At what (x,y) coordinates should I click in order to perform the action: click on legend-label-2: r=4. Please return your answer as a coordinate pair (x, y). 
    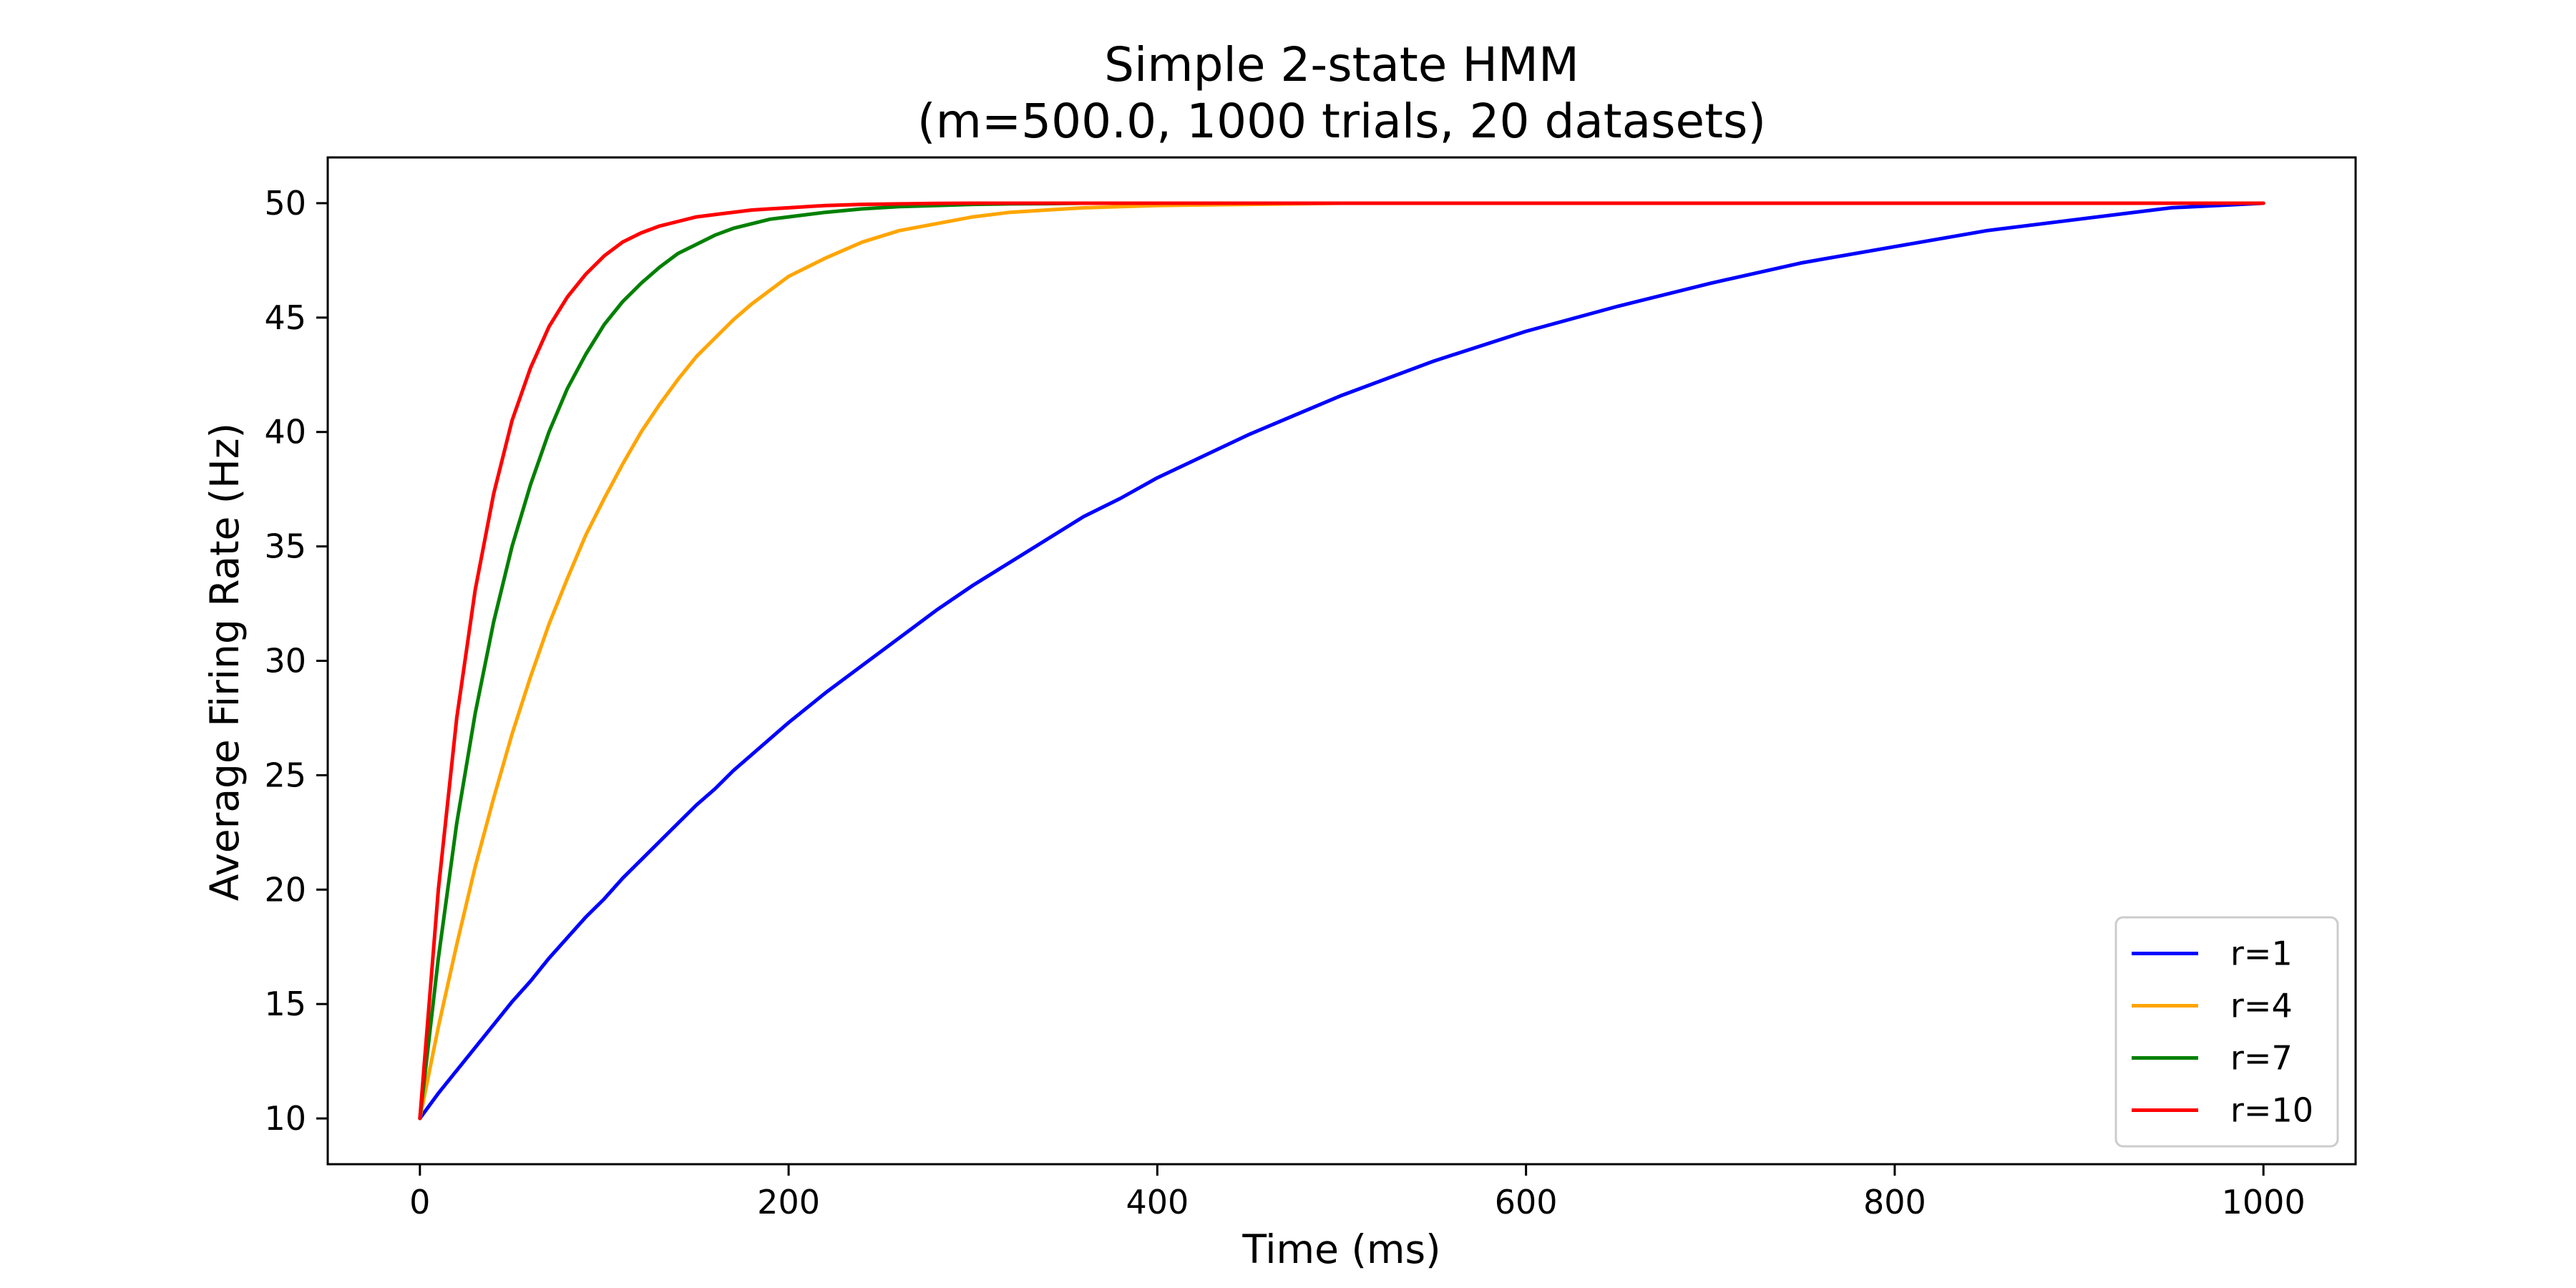
    Looking at the image, I should click on (2261, 1006).